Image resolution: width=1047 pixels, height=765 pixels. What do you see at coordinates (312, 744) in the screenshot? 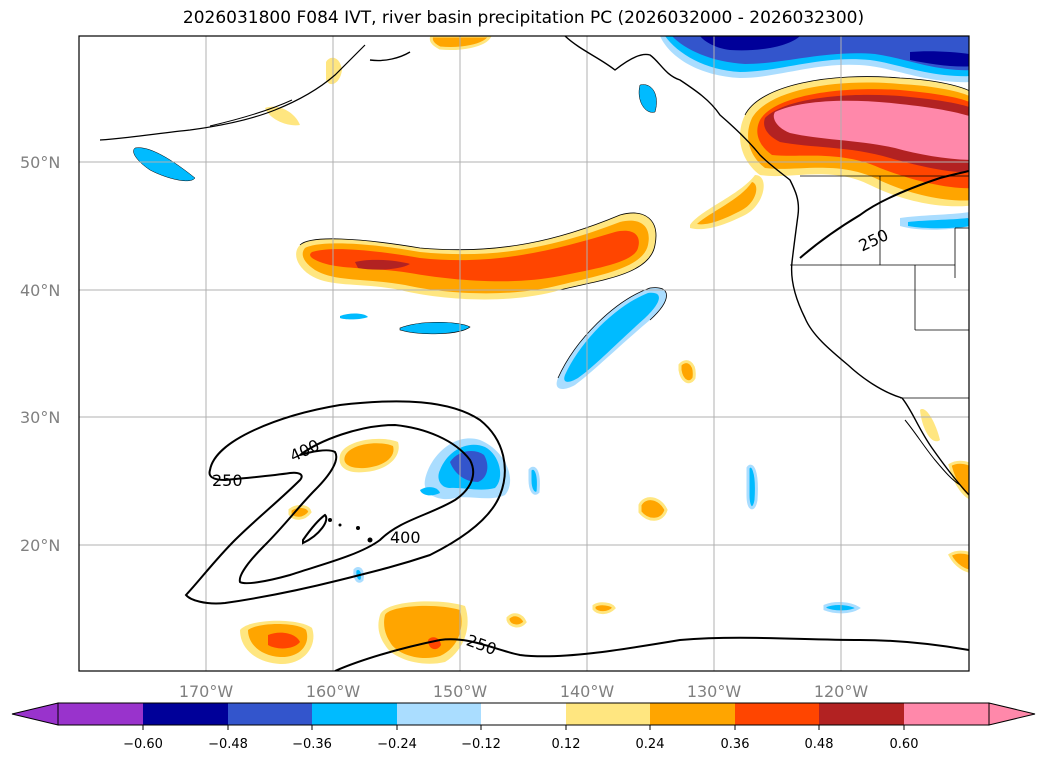
I see `colorbar-tick-label: −0.36` at bounding box center [312, 744].